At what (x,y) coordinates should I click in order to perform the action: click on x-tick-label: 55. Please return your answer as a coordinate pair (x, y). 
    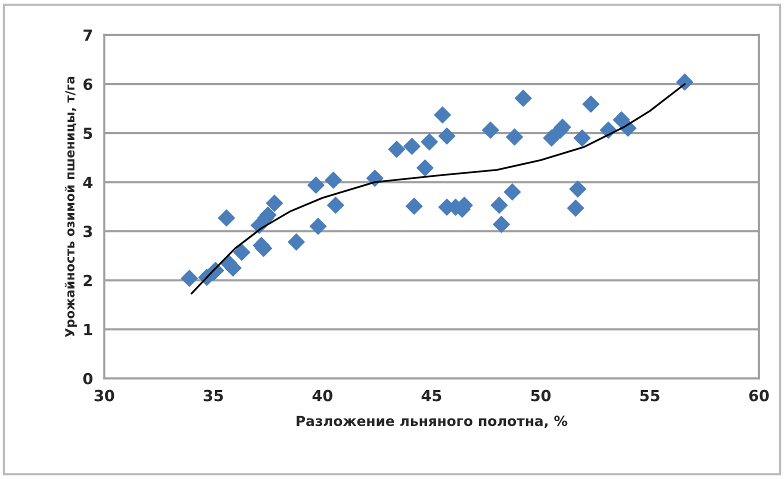
    Looking at the image, I should click on (650, 396).